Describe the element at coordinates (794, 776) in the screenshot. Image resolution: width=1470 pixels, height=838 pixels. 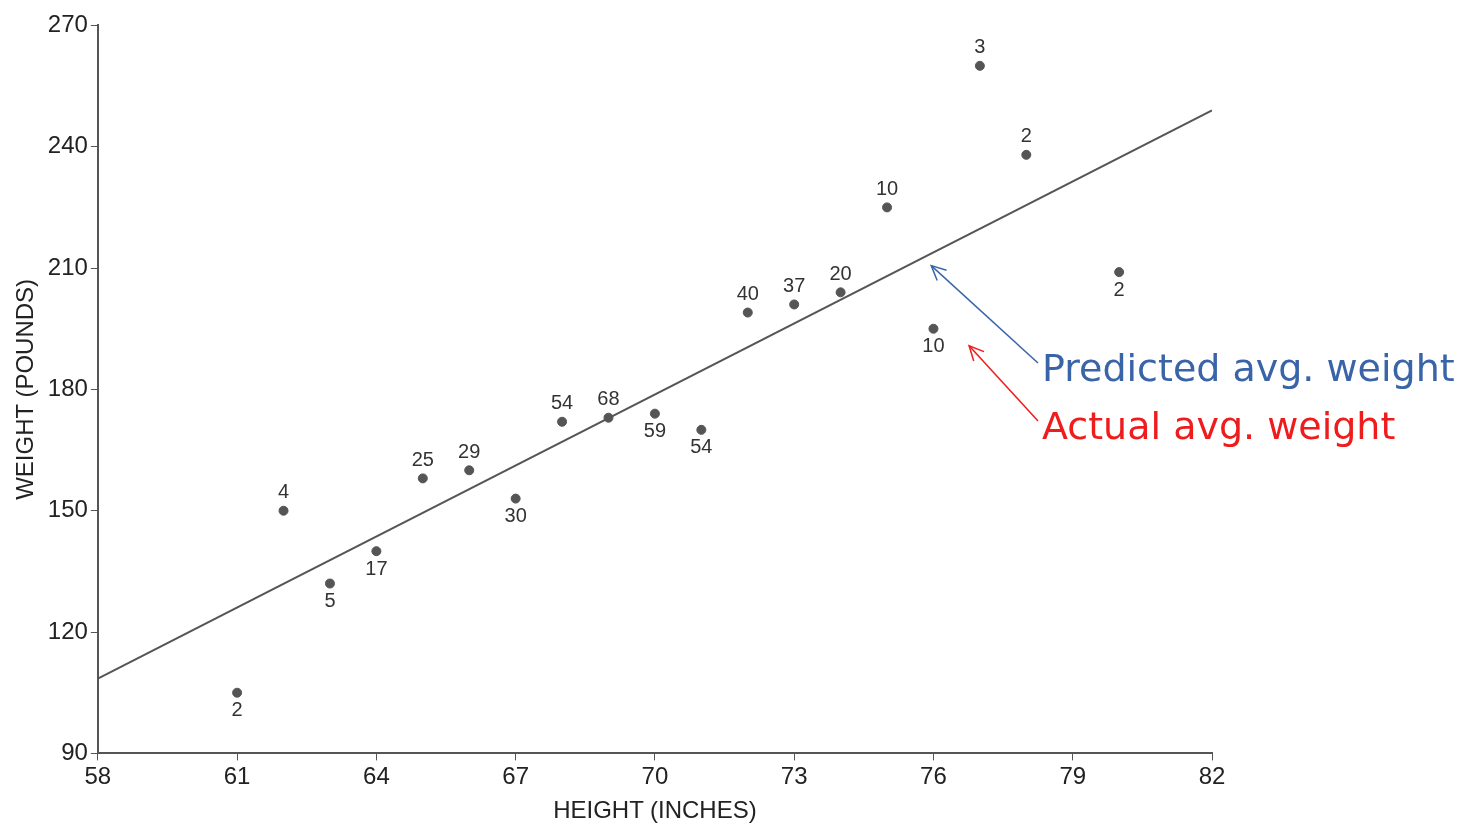
I see `x-tick-label: 73` at that location.